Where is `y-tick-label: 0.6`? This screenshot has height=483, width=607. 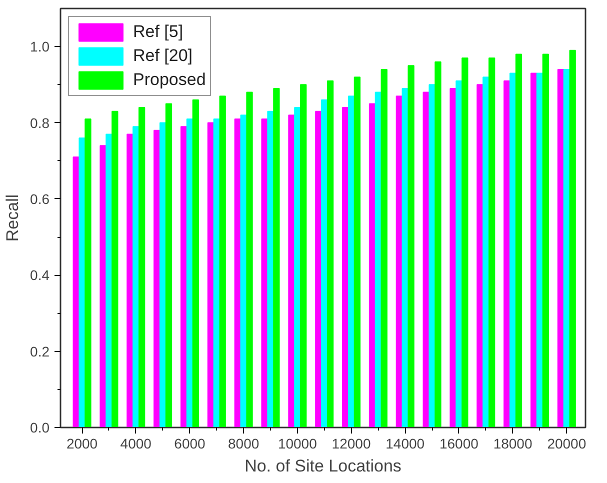
y-tick-label: 0.6 is located at coordinates (40, 198).